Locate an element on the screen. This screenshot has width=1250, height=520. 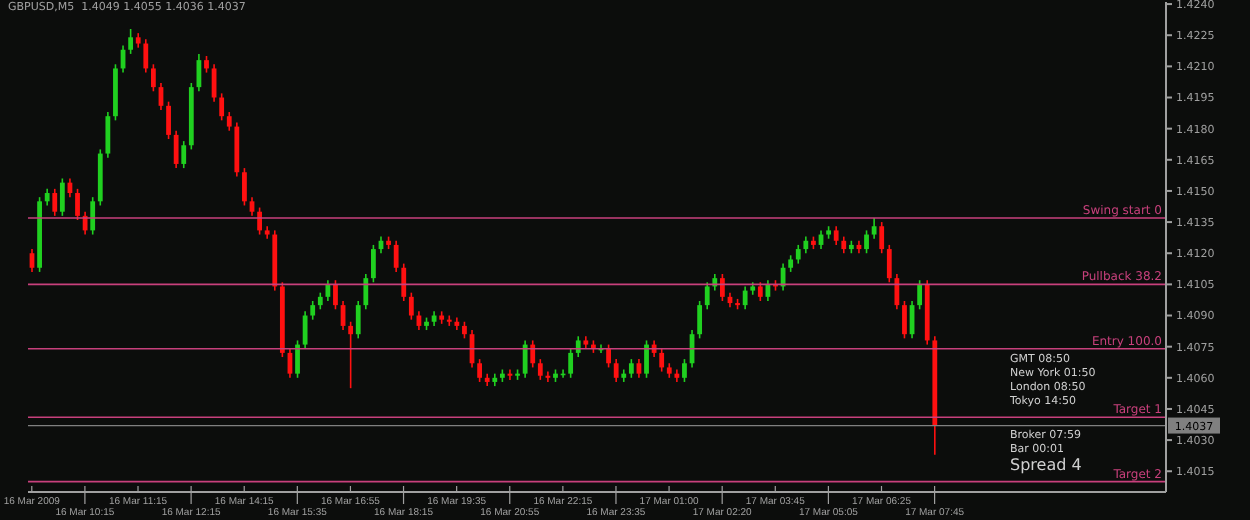
annotation: Spread 4 is located at coordinates (1046, 465).